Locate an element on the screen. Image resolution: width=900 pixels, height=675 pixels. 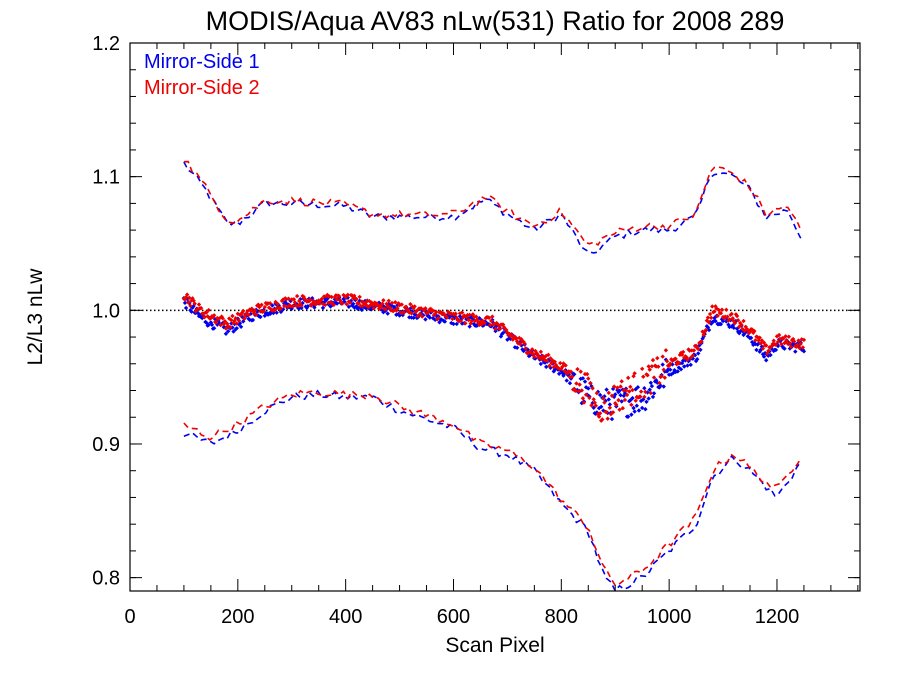
x-tick-label: 600 is located at coordinates (453, 617).